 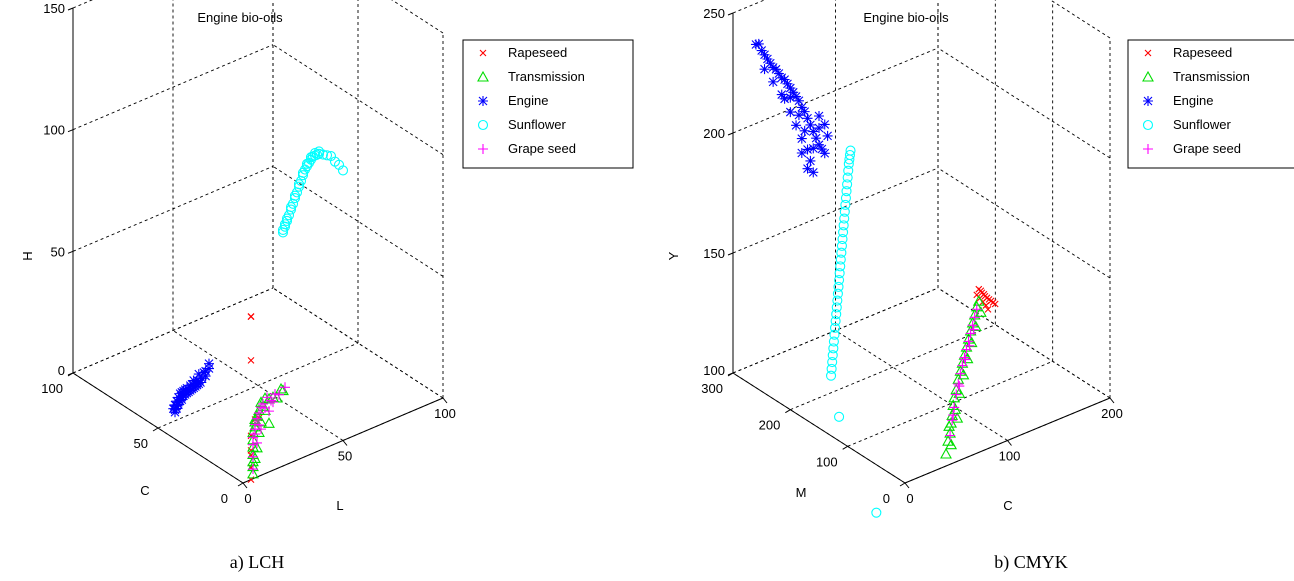 I want to click on legend-marker-engine, so click(x=1148, y=101).